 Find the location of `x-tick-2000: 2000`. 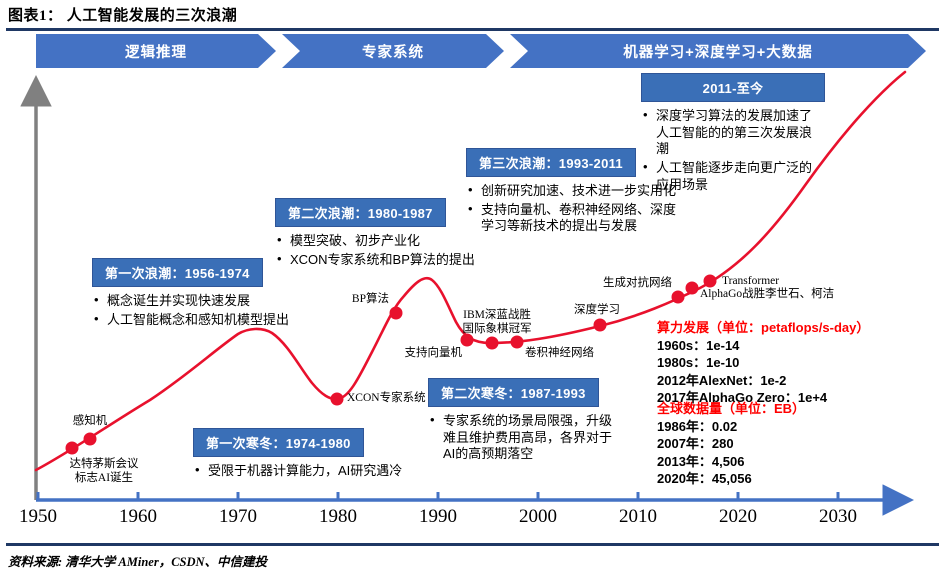

x-tick-2000: 2000 is located at coordinates (538, 516).